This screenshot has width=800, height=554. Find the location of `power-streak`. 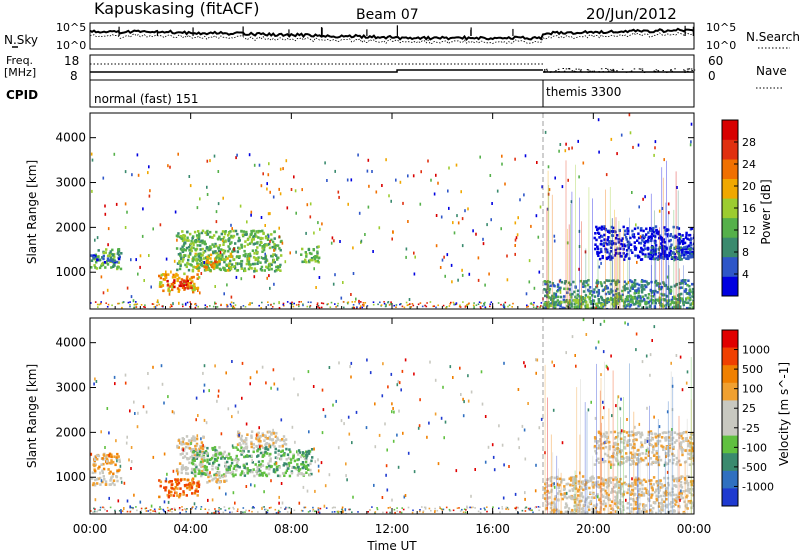

power-streak is located at coordinates (659, 268).